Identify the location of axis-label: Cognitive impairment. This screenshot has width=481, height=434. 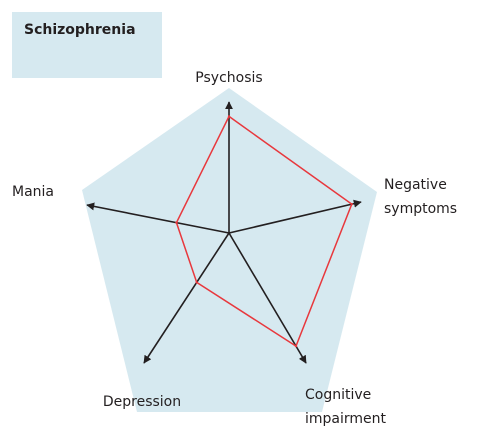
(346, 407).